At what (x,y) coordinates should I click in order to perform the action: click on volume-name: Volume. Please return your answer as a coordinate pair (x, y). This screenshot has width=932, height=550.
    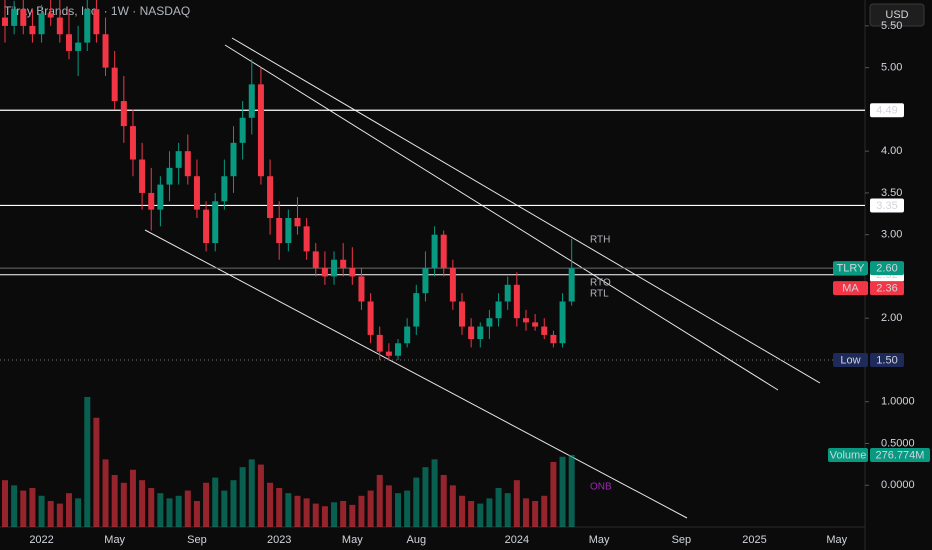
    Looking at the image, I should click on (848, 455).